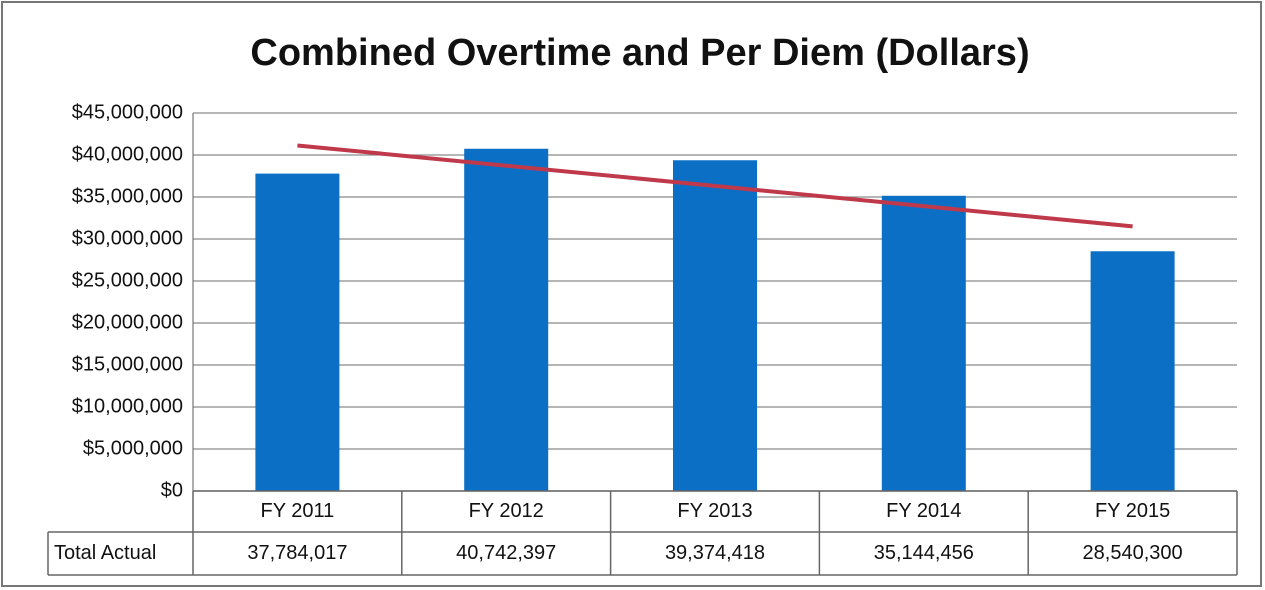  I want to click on y-tick-label: $5,000,000, so click(133, 448).